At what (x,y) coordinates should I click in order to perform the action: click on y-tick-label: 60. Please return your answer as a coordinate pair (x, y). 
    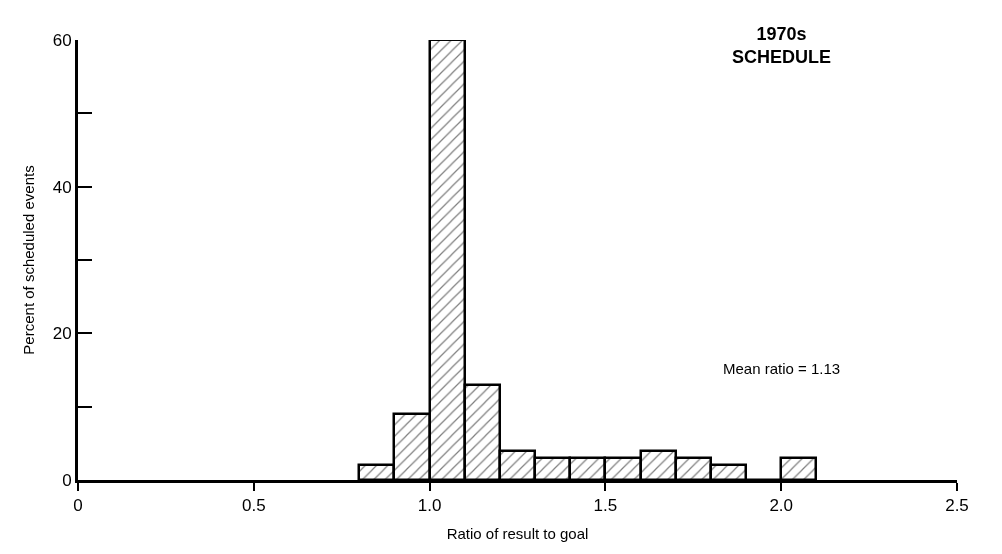
    Looking at the image, I should click on (62, 40).